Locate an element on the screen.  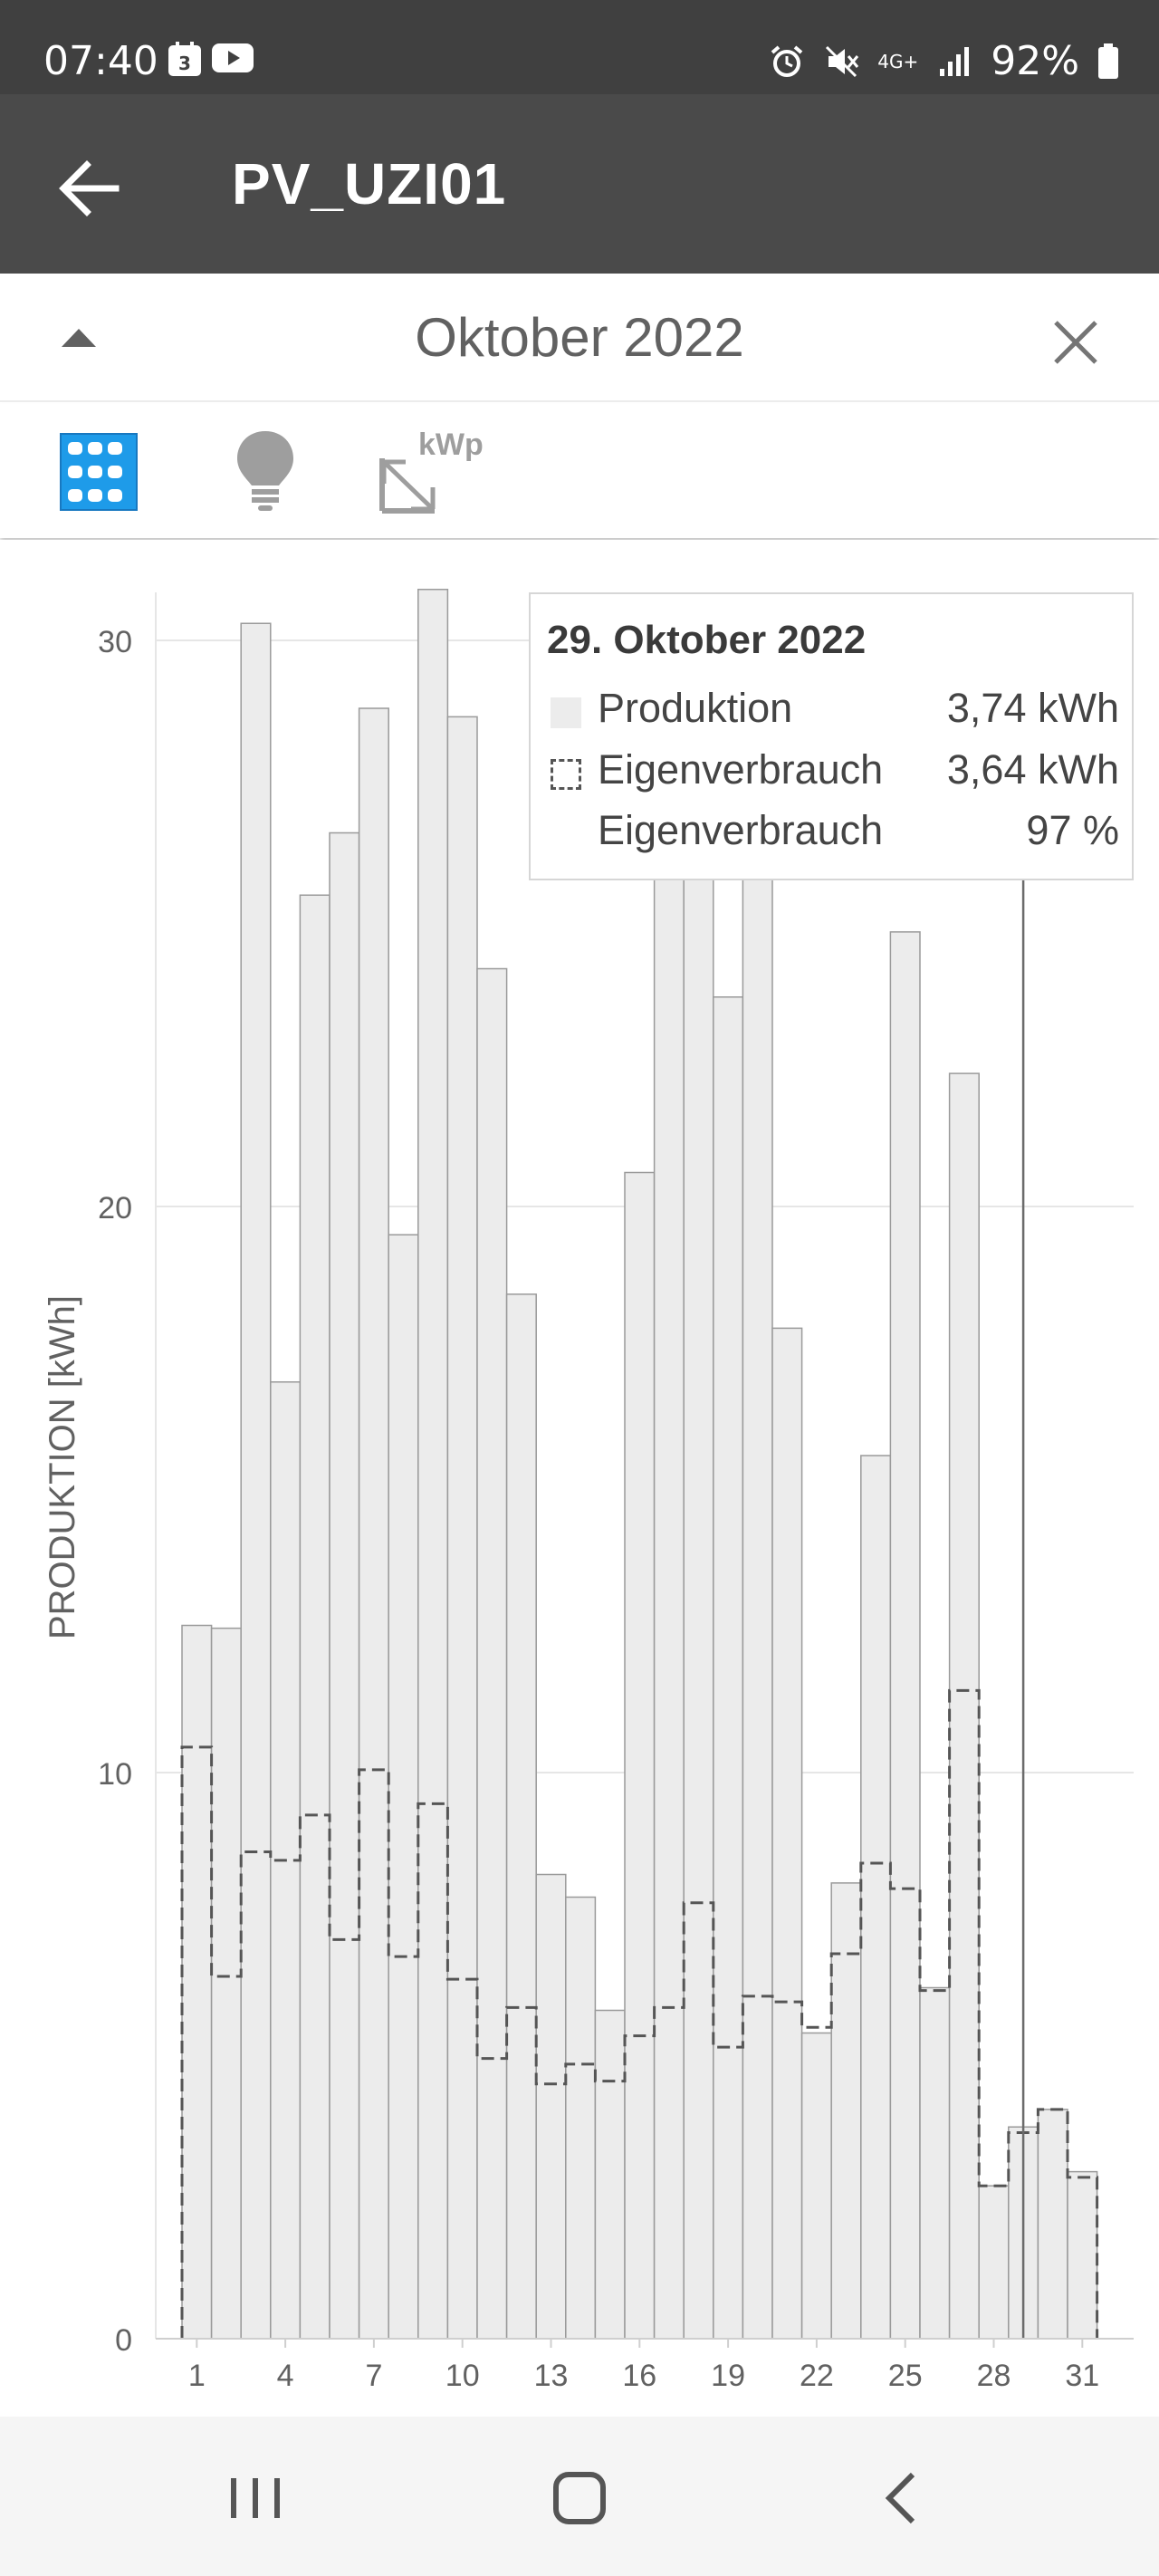
solar-panel-icon is located at coordinates (99, 472).